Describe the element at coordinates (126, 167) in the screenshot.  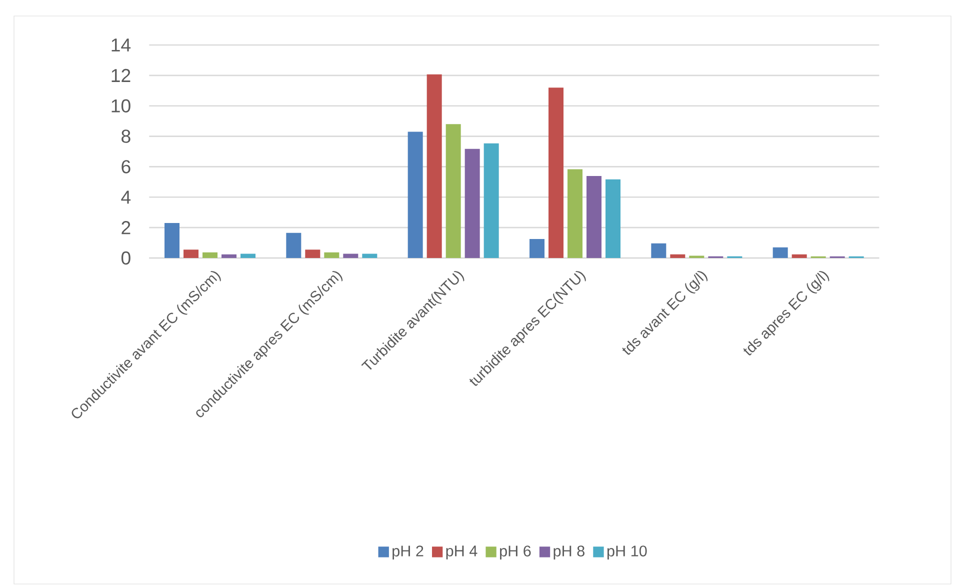
I see `y-tick-label: 6` at that location.